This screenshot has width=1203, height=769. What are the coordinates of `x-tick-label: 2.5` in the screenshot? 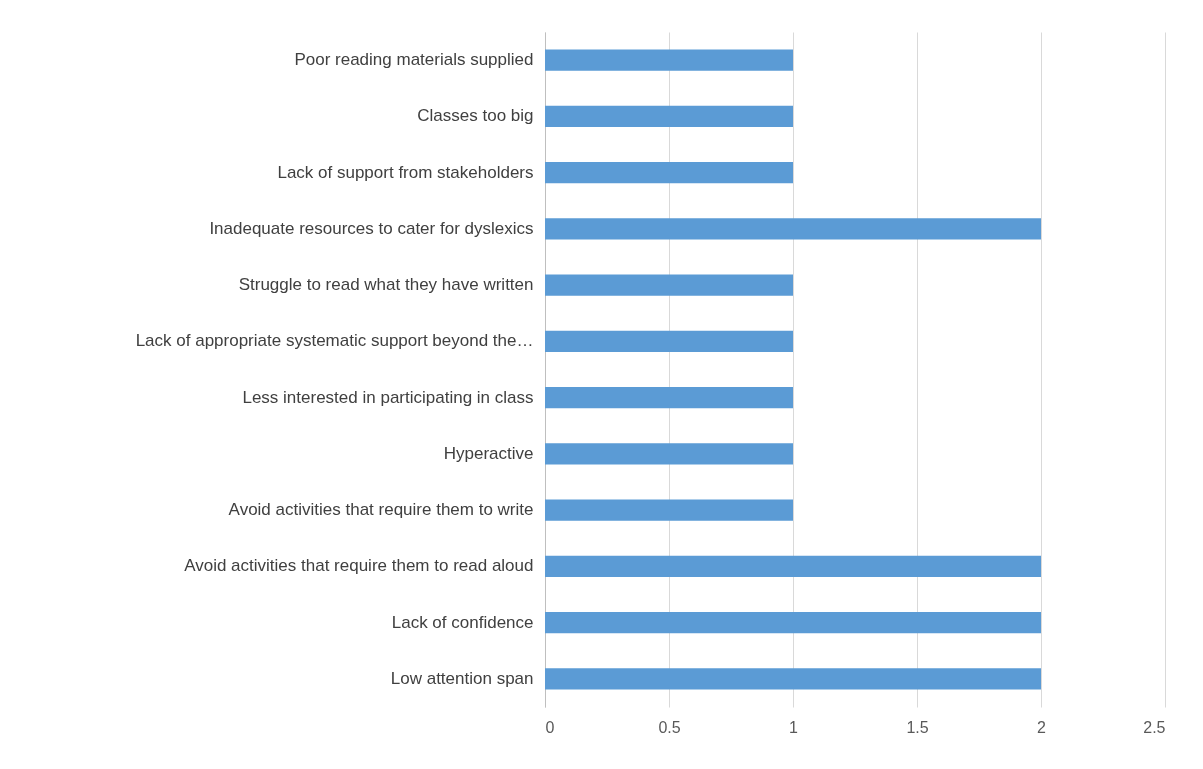 It's located at (1154, 727).